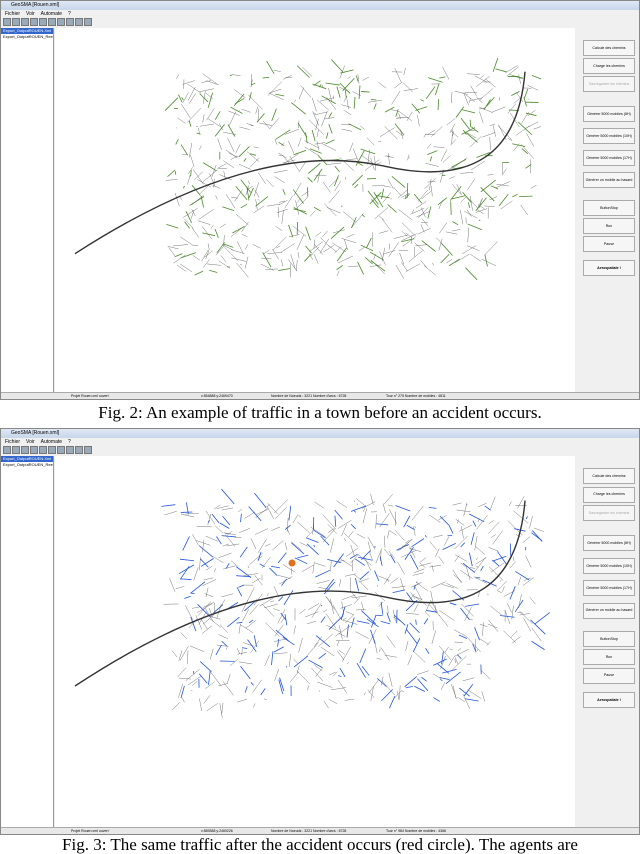  Describe the element at coordinates (320, 5) in the screenshot. I see `window-title: GeoSMA [Rouen.xml]` at that location.